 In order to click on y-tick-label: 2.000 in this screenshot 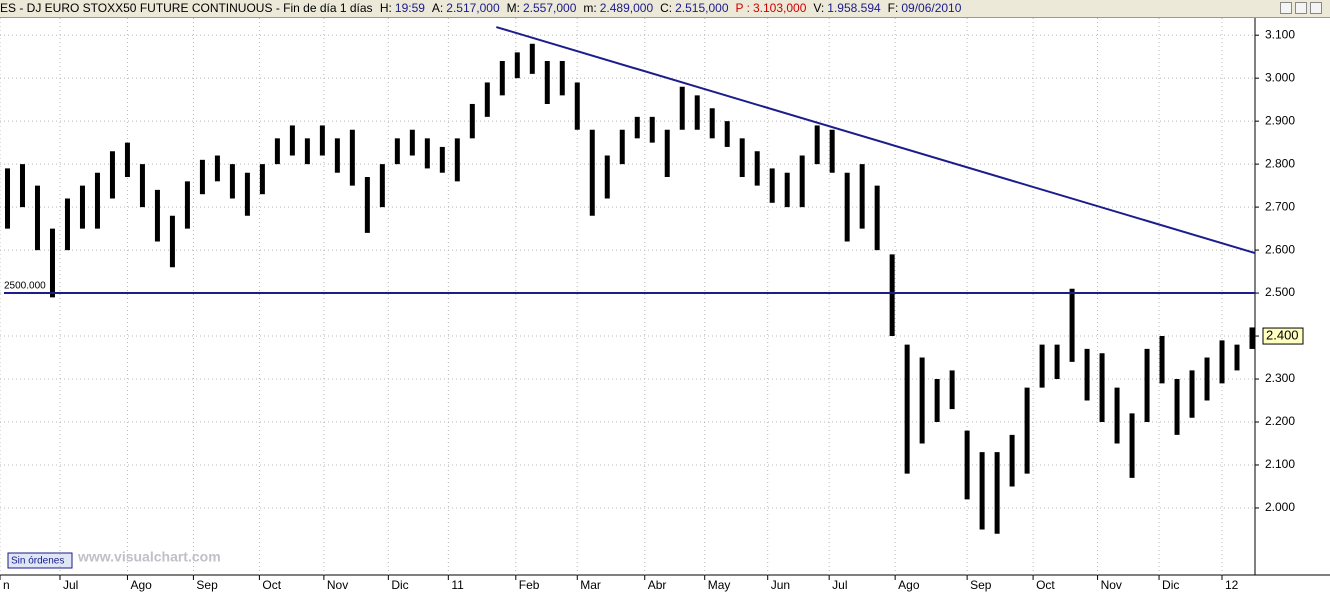, I will do `click(1280, 507)`.